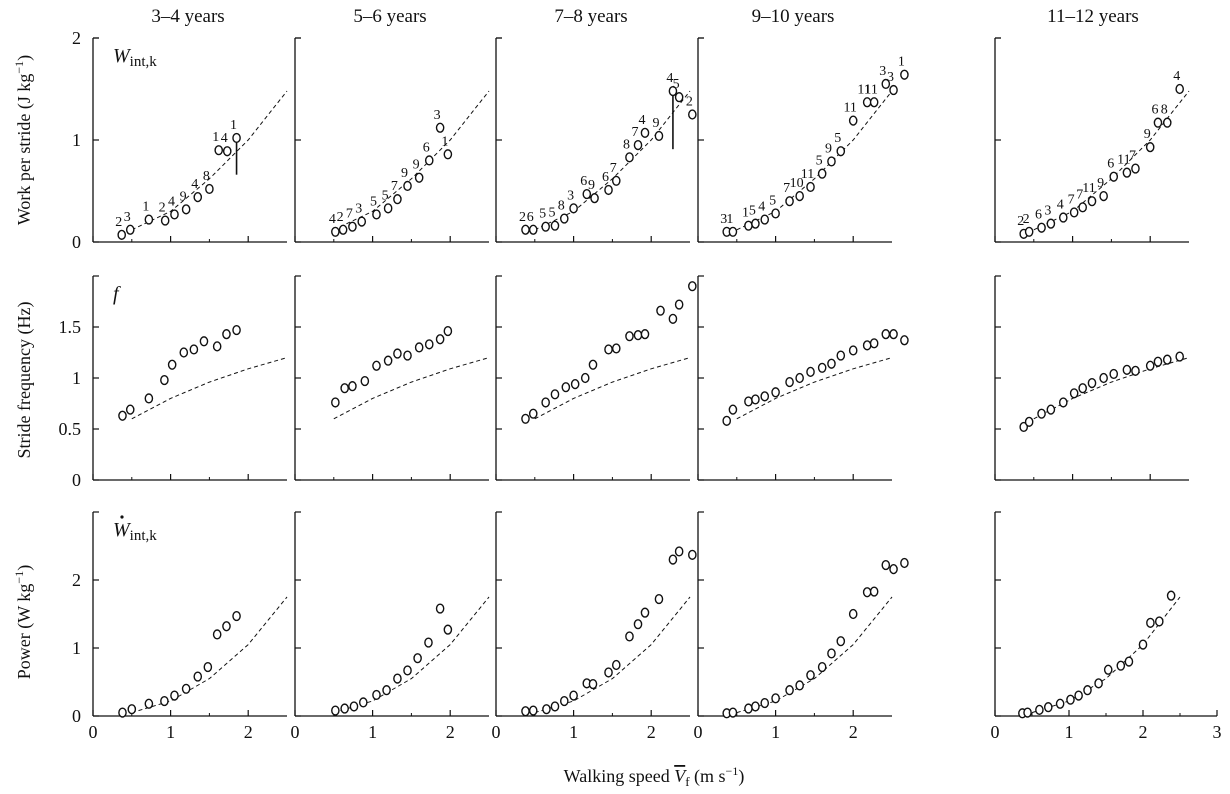  Describe the element at coordinates (723, 219) in the screenshot. I see `point-label: 3` at that location.